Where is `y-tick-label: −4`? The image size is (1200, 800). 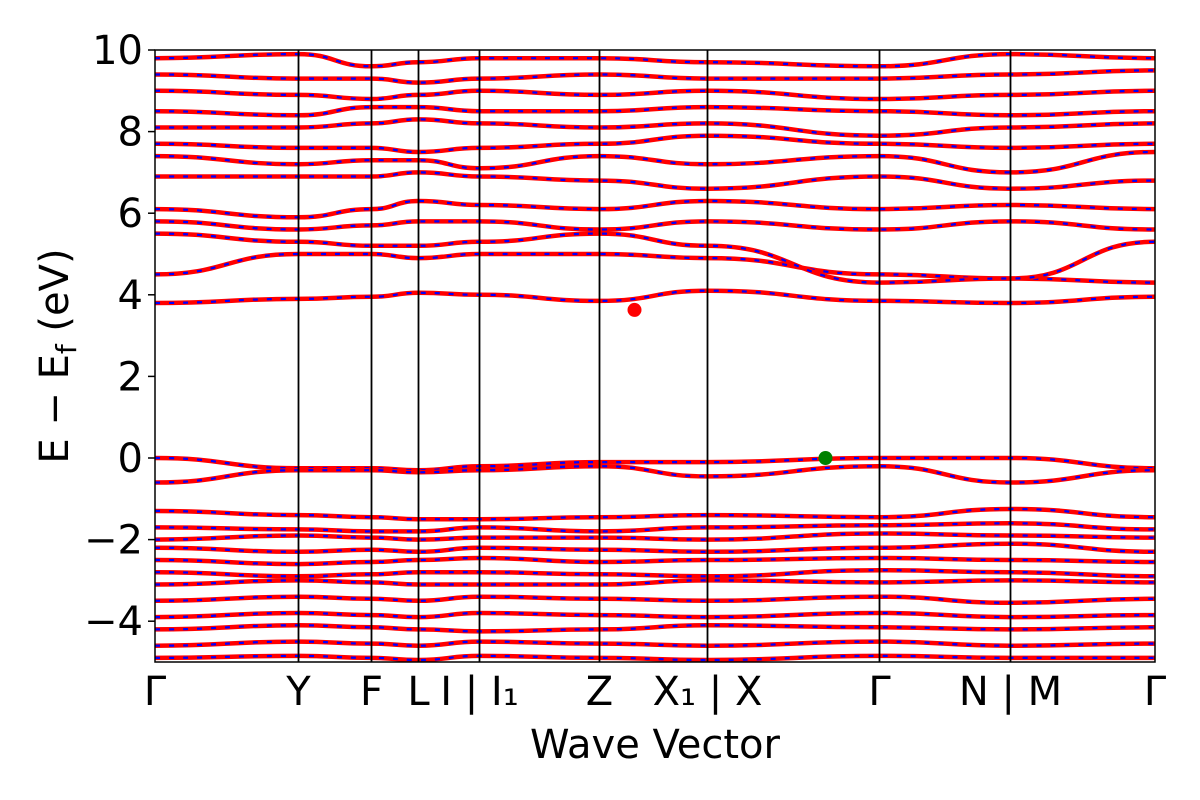
y-tick-label: −4 is located at coordinates (113, 622).